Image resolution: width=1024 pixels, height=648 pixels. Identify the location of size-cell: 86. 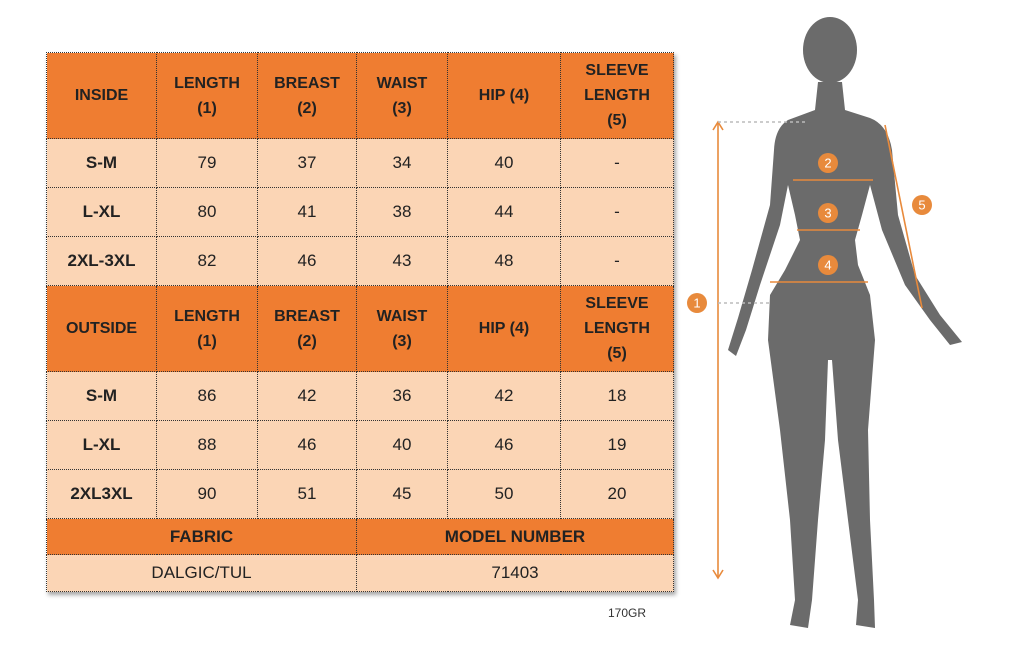
(207, 396).